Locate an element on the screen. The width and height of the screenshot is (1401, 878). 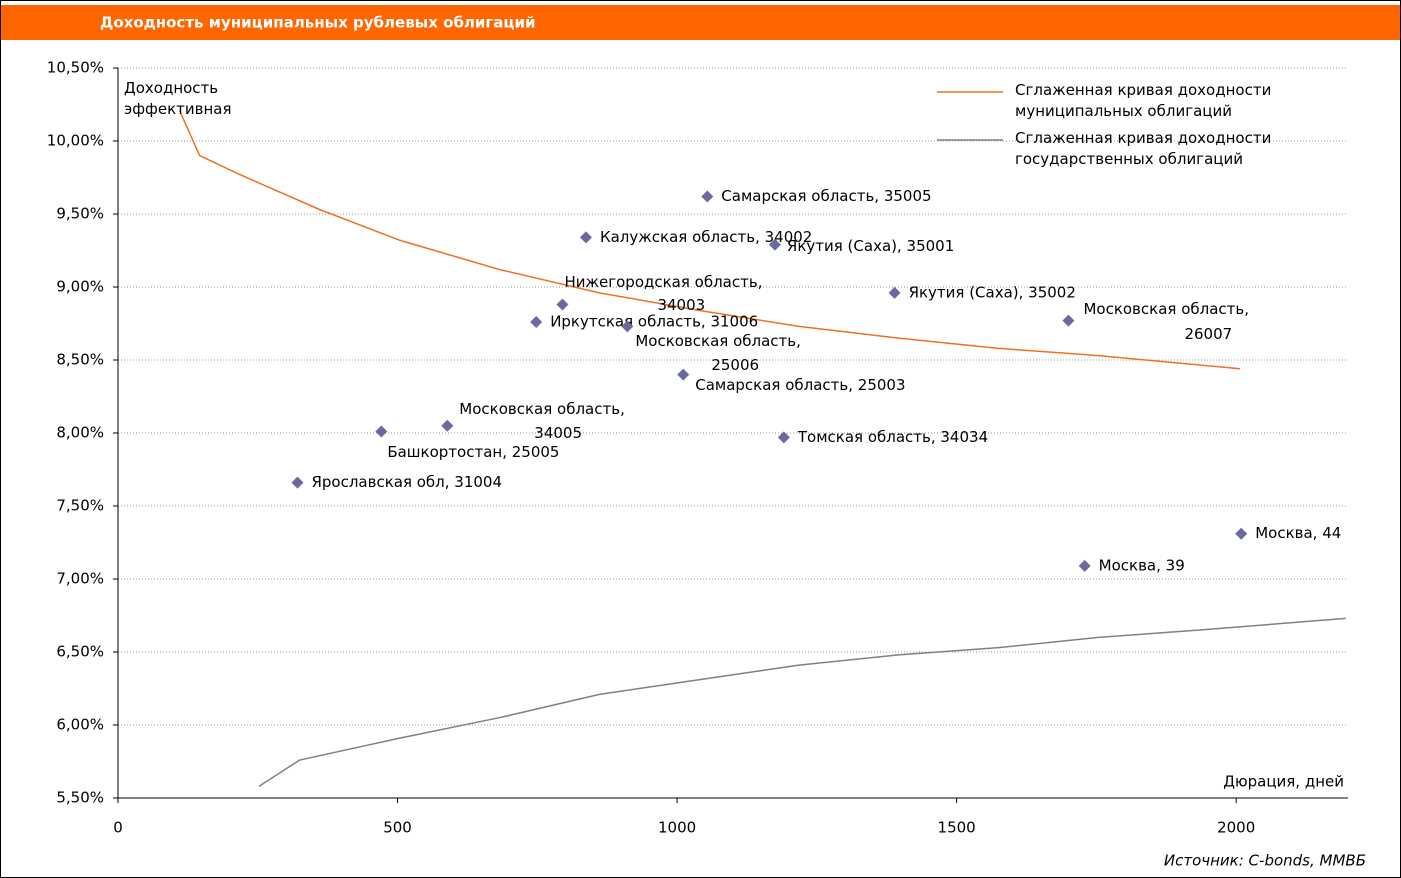
point-label: Башкортостан, 25005 is located at coordinates (473, 452).